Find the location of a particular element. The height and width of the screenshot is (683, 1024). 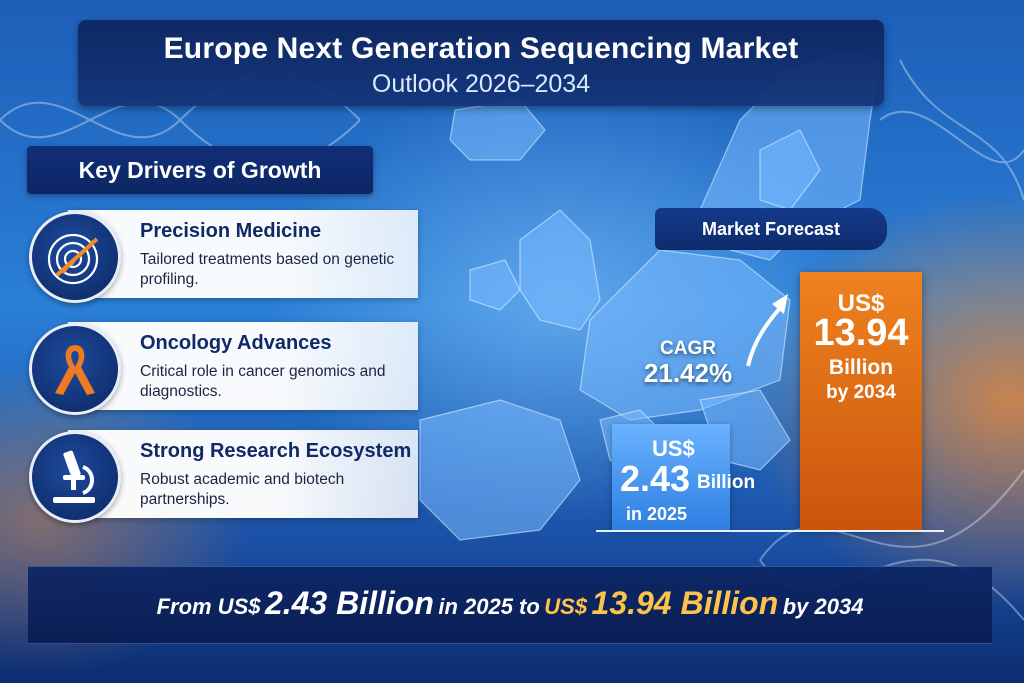

end-value: 13.94 is located at coordinates (861, 333).